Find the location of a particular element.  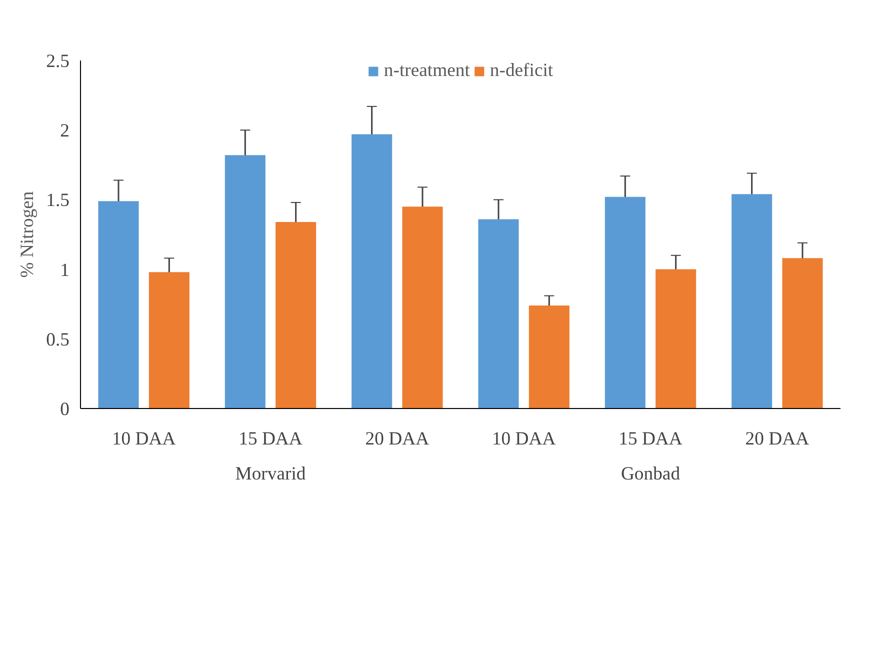

legend-label: n-deficit is located at coordinates (522, 71).